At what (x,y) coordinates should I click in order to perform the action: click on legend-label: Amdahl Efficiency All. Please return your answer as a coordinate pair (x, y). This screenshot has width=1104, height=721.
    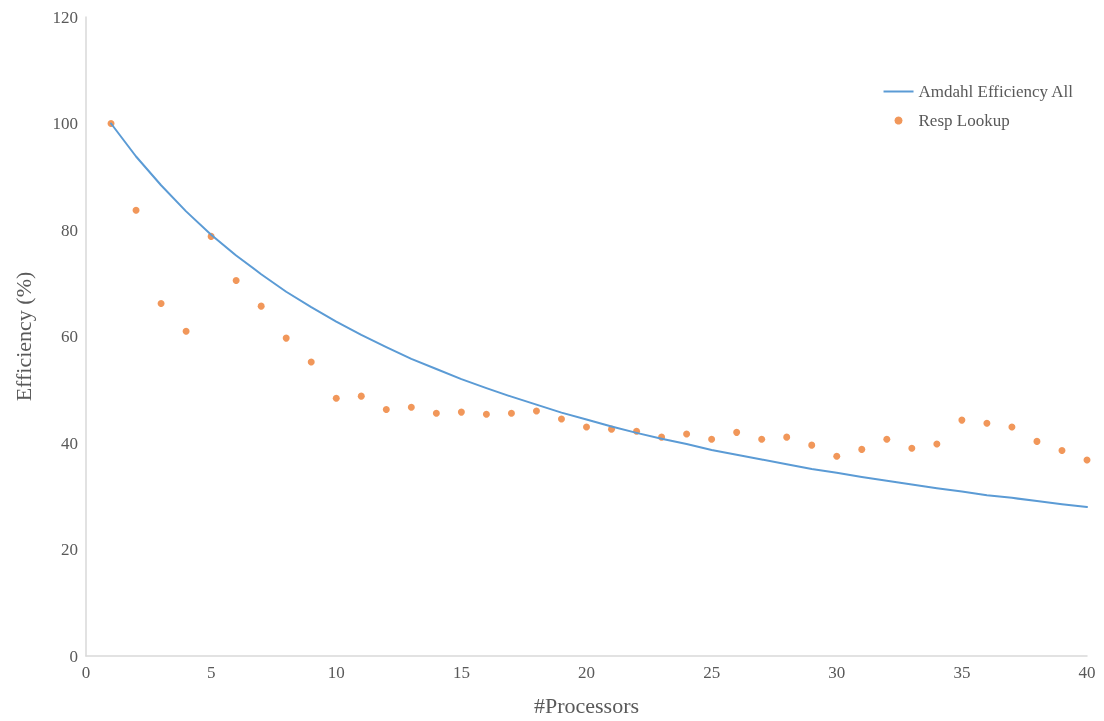
    Looking at the image, I should click on (996, 91).